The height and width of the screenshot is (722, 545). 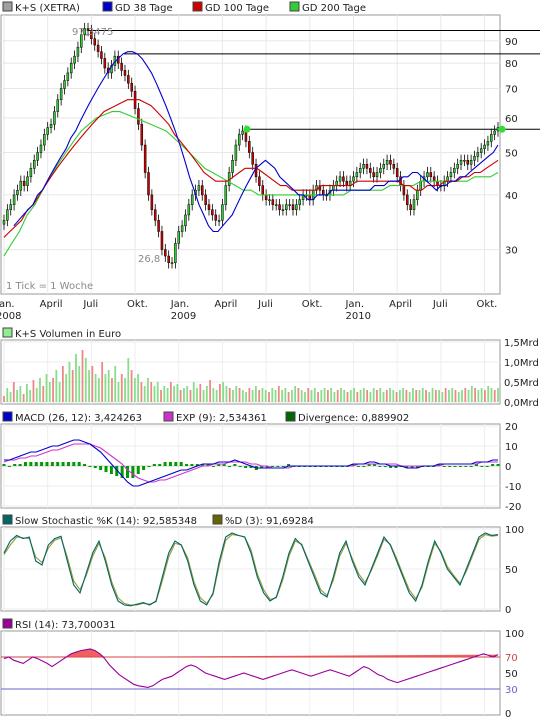 I want to click on x-tick-year: 2010, so click(x=357, y=316).